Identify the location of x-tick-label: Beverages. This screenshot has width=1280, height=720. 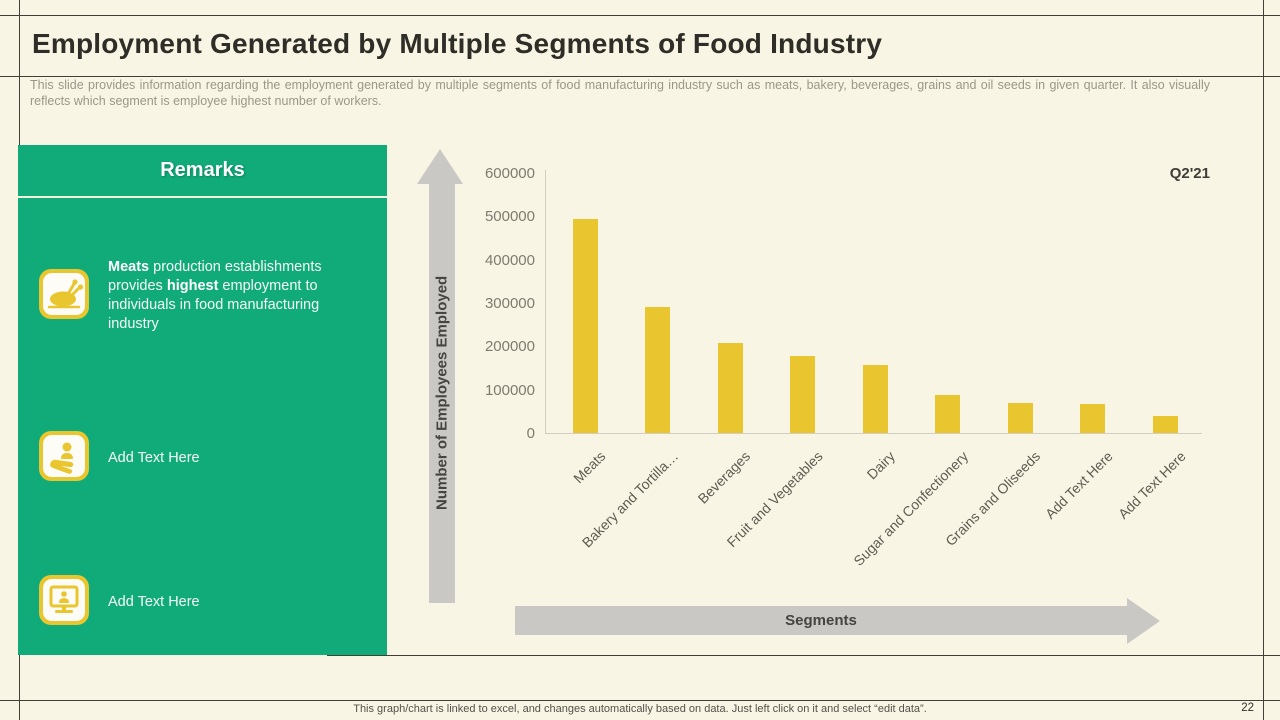
(724, 477).